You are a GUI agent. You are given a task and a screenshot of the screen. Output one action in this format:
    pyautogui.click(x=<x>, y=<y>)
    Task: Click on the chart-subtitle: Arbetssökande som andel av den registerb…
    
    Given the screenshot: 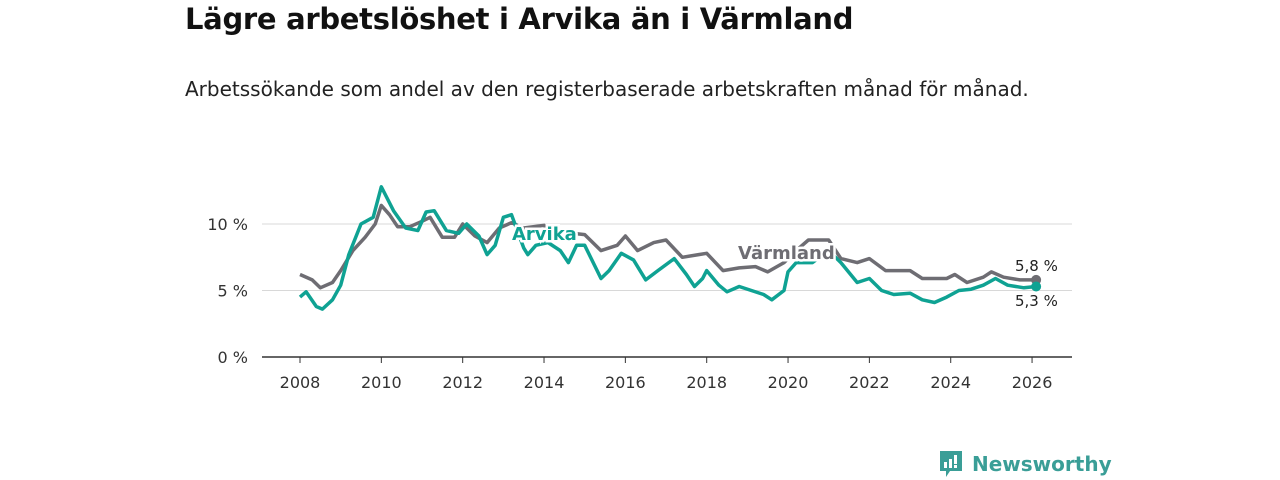 What is the action you would take?
    pyautogui.click(x=607, y=89)
    